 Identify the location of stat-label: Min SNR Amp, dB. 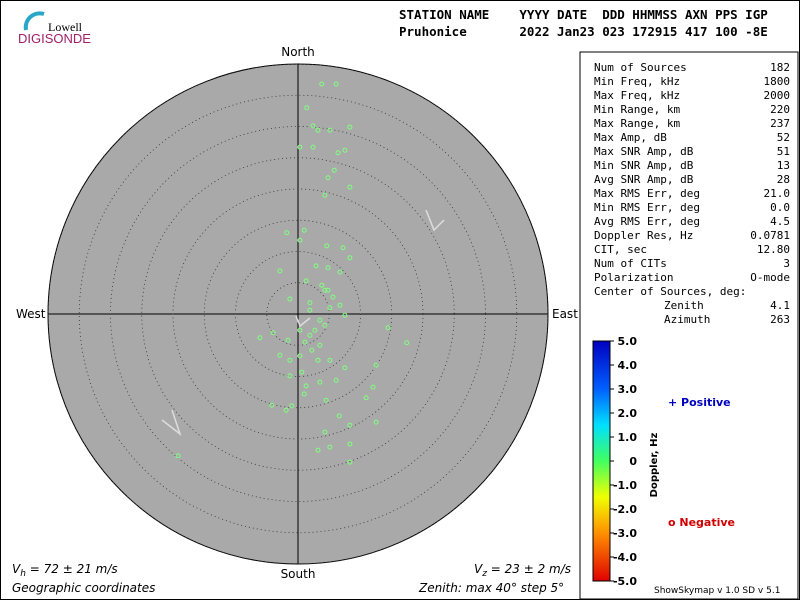
(644, 165).